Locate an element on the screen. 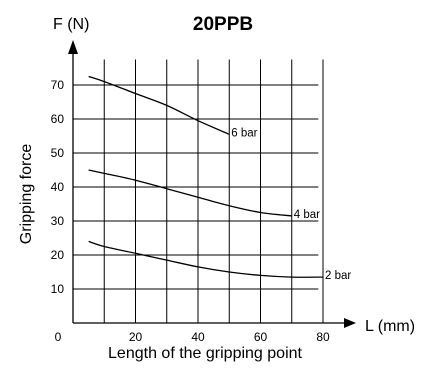  x-tick-label: 20 is located at coordinates (136, 337).